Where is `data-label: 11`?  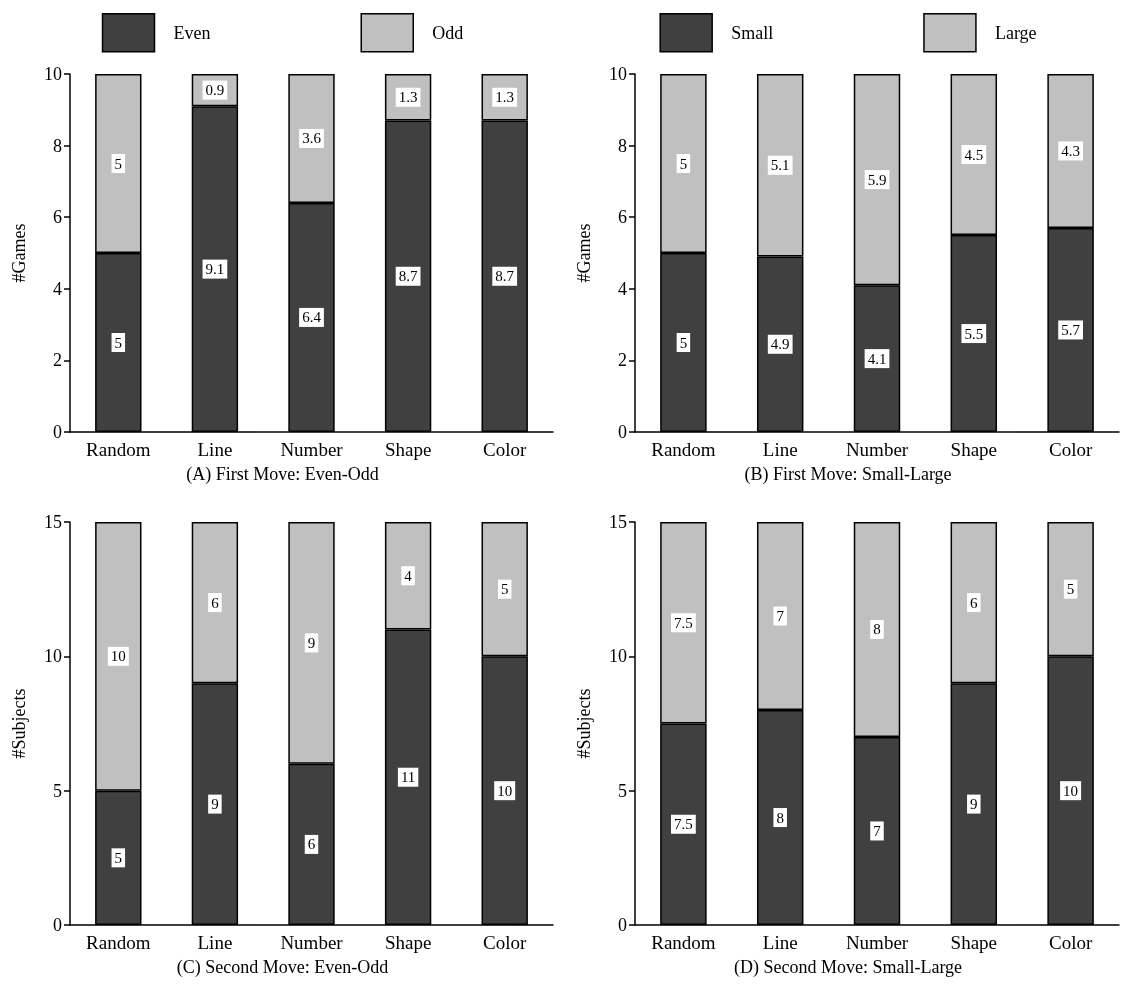 data-label: 11 is located at coordinates (408, 777).